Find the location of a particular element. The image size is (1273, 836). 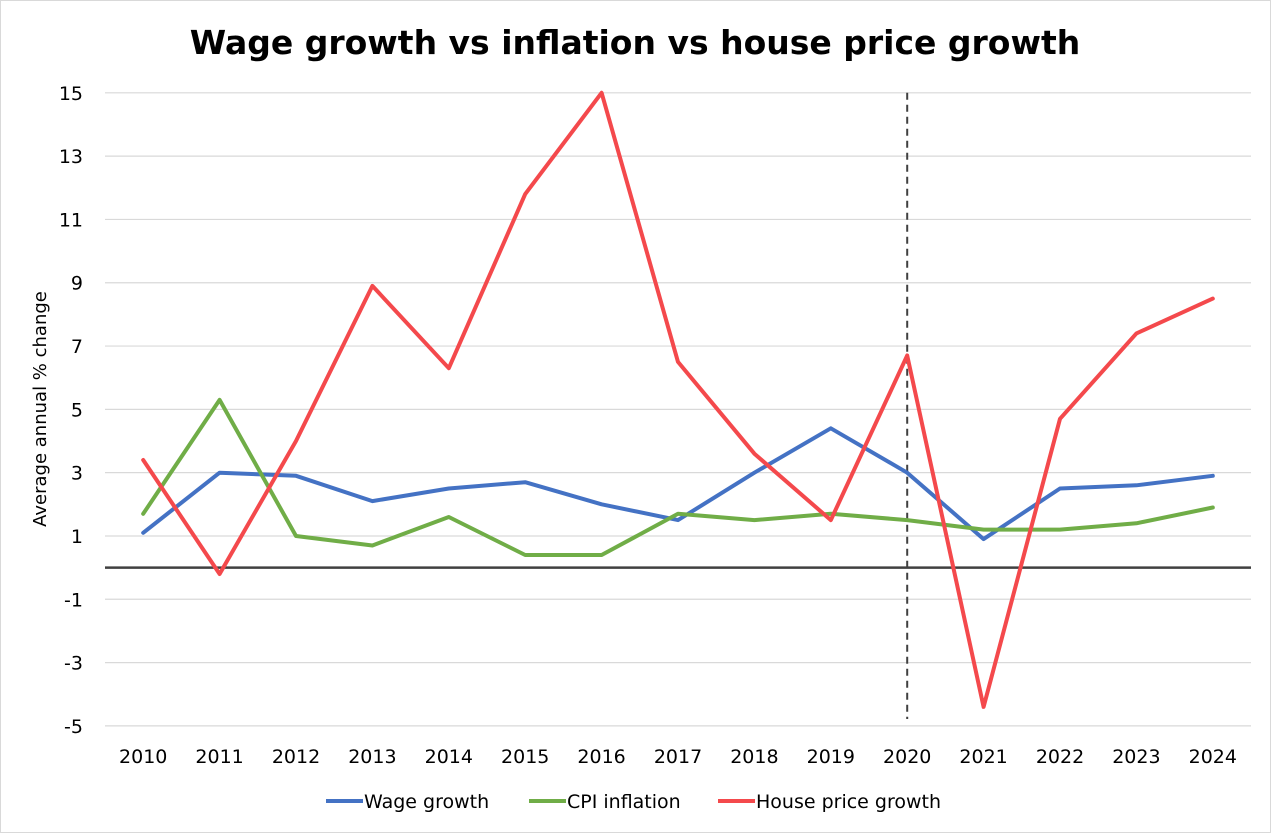

x-tick-label: 2020 is located at coordinates (907, 757).